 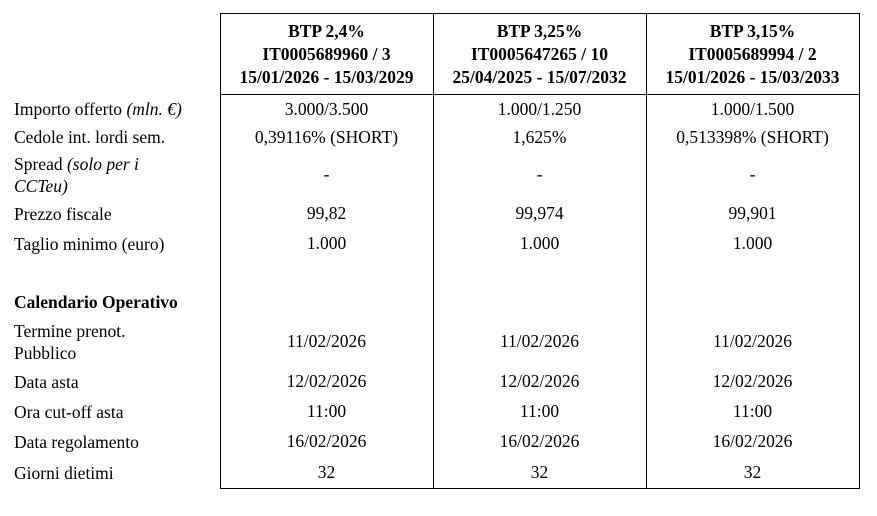 I want to click on bond-title: BTP 3,25%, so click(x=539, y=30).